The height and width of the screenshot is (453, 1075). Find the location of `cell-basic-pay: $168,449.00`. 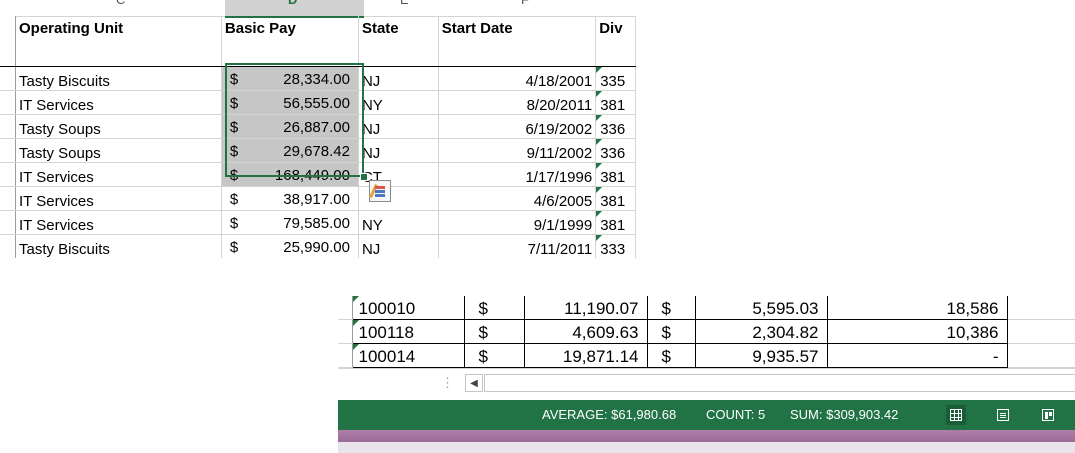

cell-basic-pay: $168,449.00 is located at coordinates (290, 174).